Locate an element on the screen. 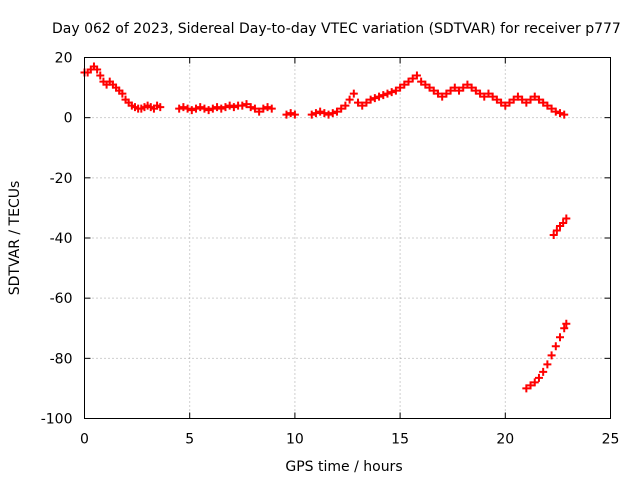 The width and height of the screenshot is (640, 480). x-tick-labels: 0 5 10 15 20 25 is located at coordinates (349, 440).